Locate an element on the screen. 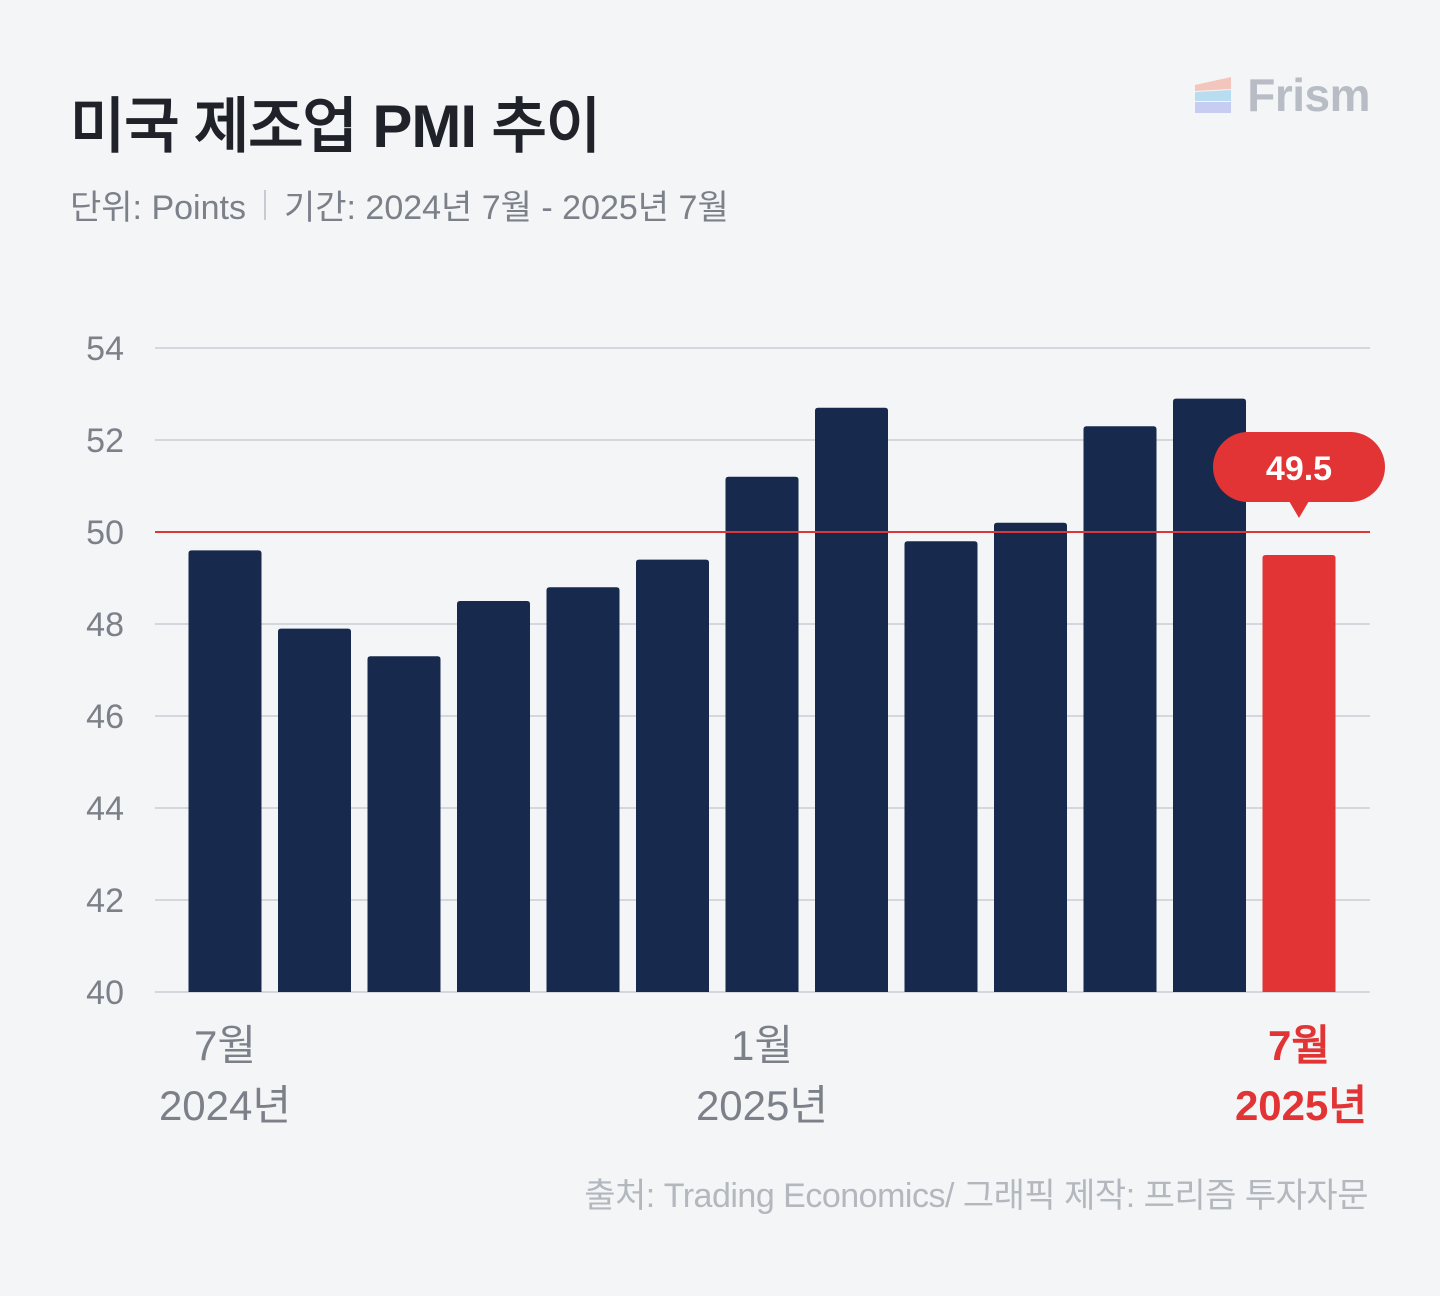 Image resolution: width=1440 pixels, height=1296 pixels. chart-subtitle: 단위: Points 기간: 2024년 7월 - 2025년 7월 is located at coordinates (399, 204).